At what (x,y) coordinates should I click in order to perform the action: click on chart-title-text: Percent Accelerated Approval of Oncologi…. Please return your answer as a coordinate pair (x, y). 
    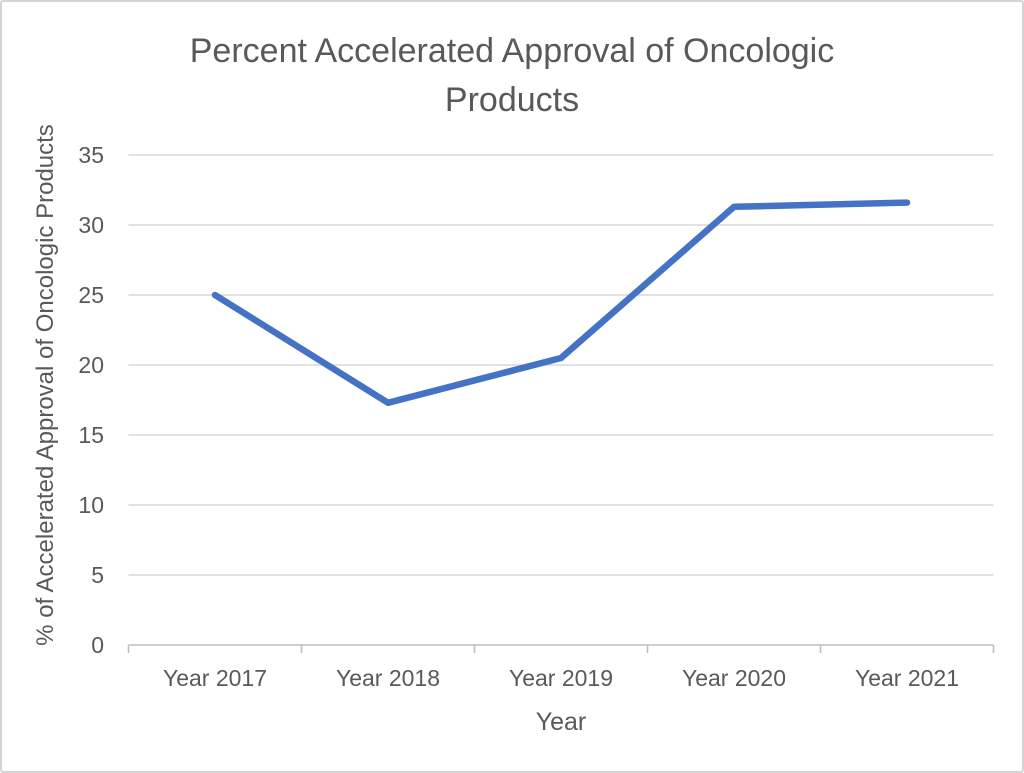
    Looking at the image, I should click on (512, 75).